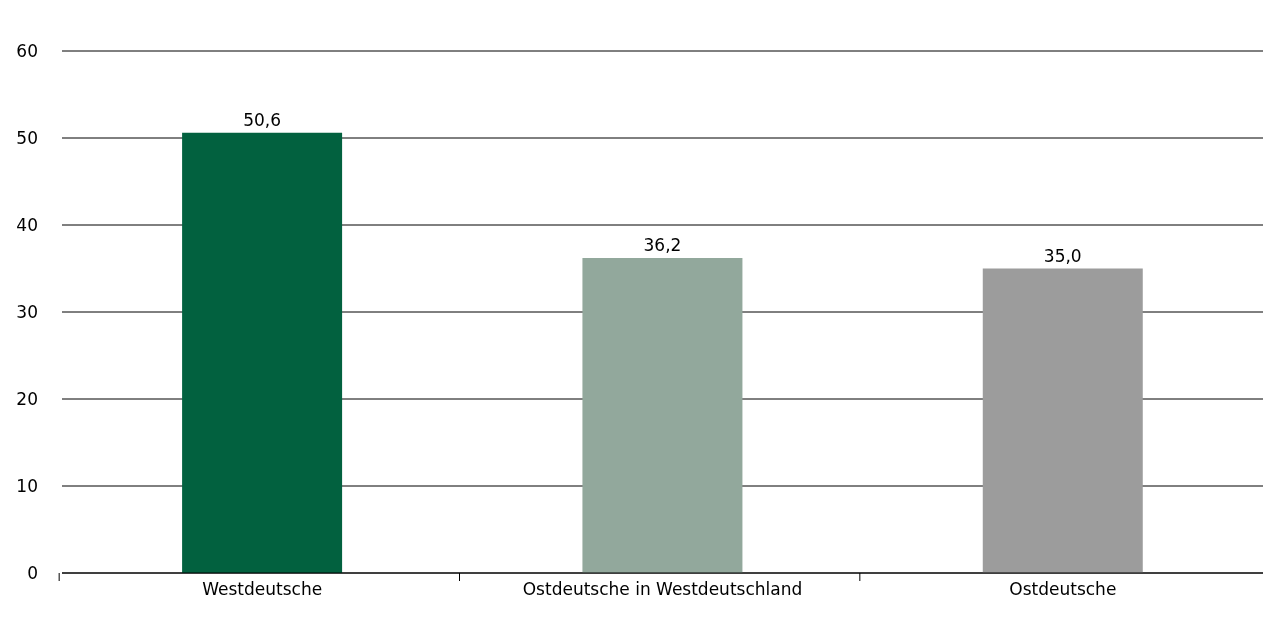 The width and height of the screenshot is (1271, 621). What do you see at coordinates (27, 399) in the screenshot?
I see `y-tick-label: 20` at bounding box center [27, 399].